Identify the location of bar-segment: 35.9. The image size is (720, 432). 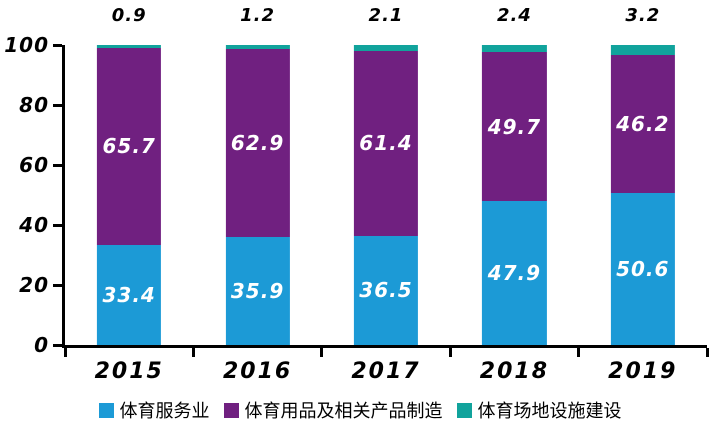
(257, 291).